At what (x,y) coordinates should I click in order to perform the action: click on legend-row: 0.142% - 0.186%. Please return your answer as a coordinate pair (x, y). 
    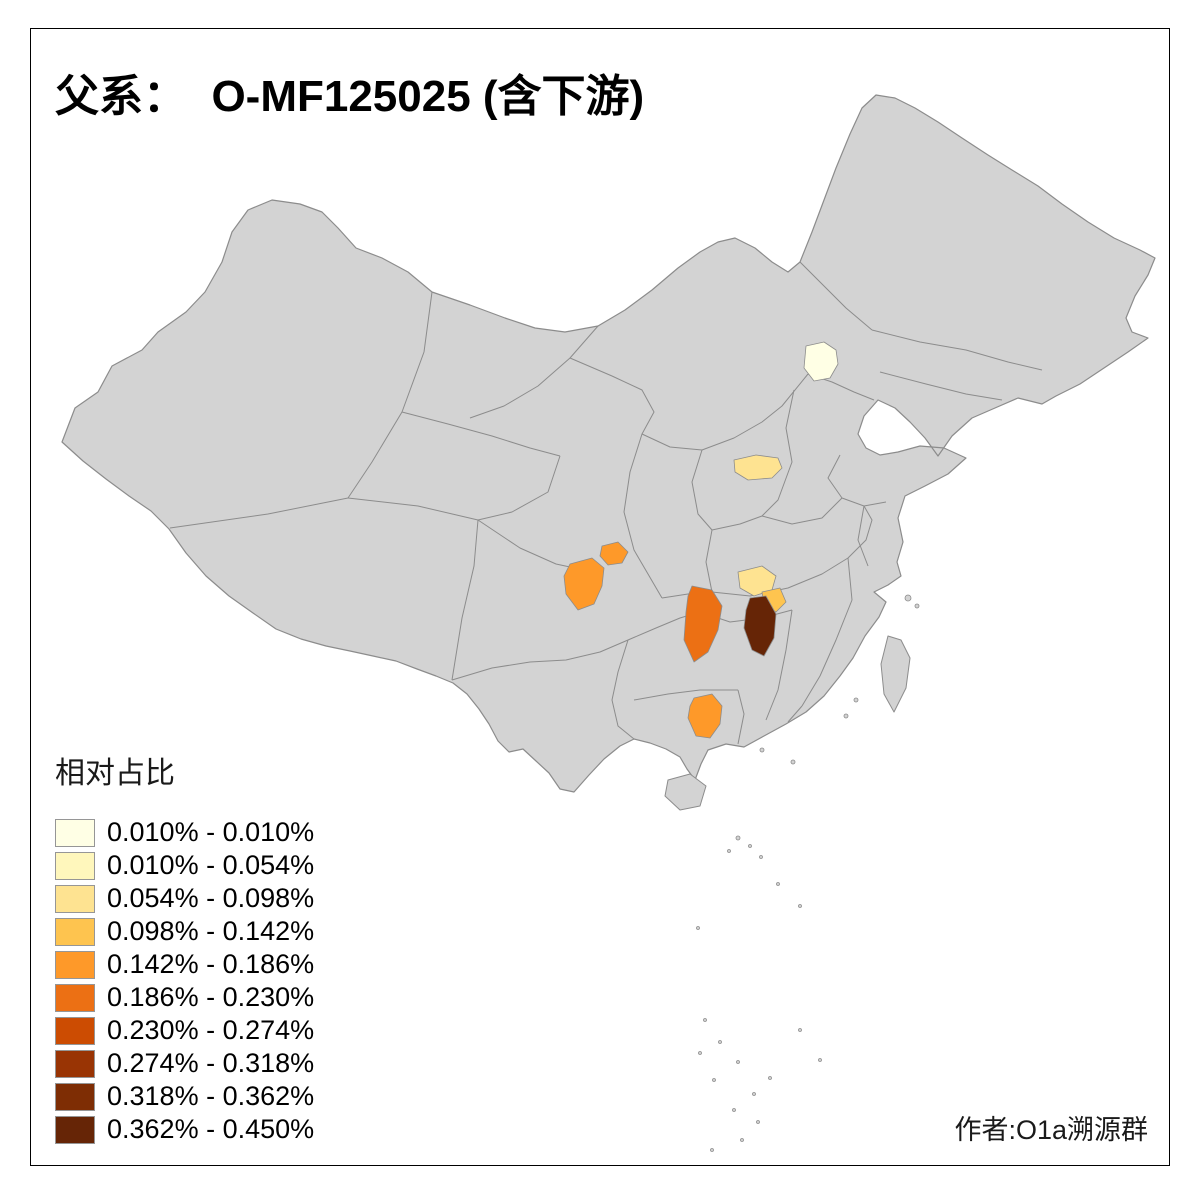
    Looking at the image, I should click on (184, 964).